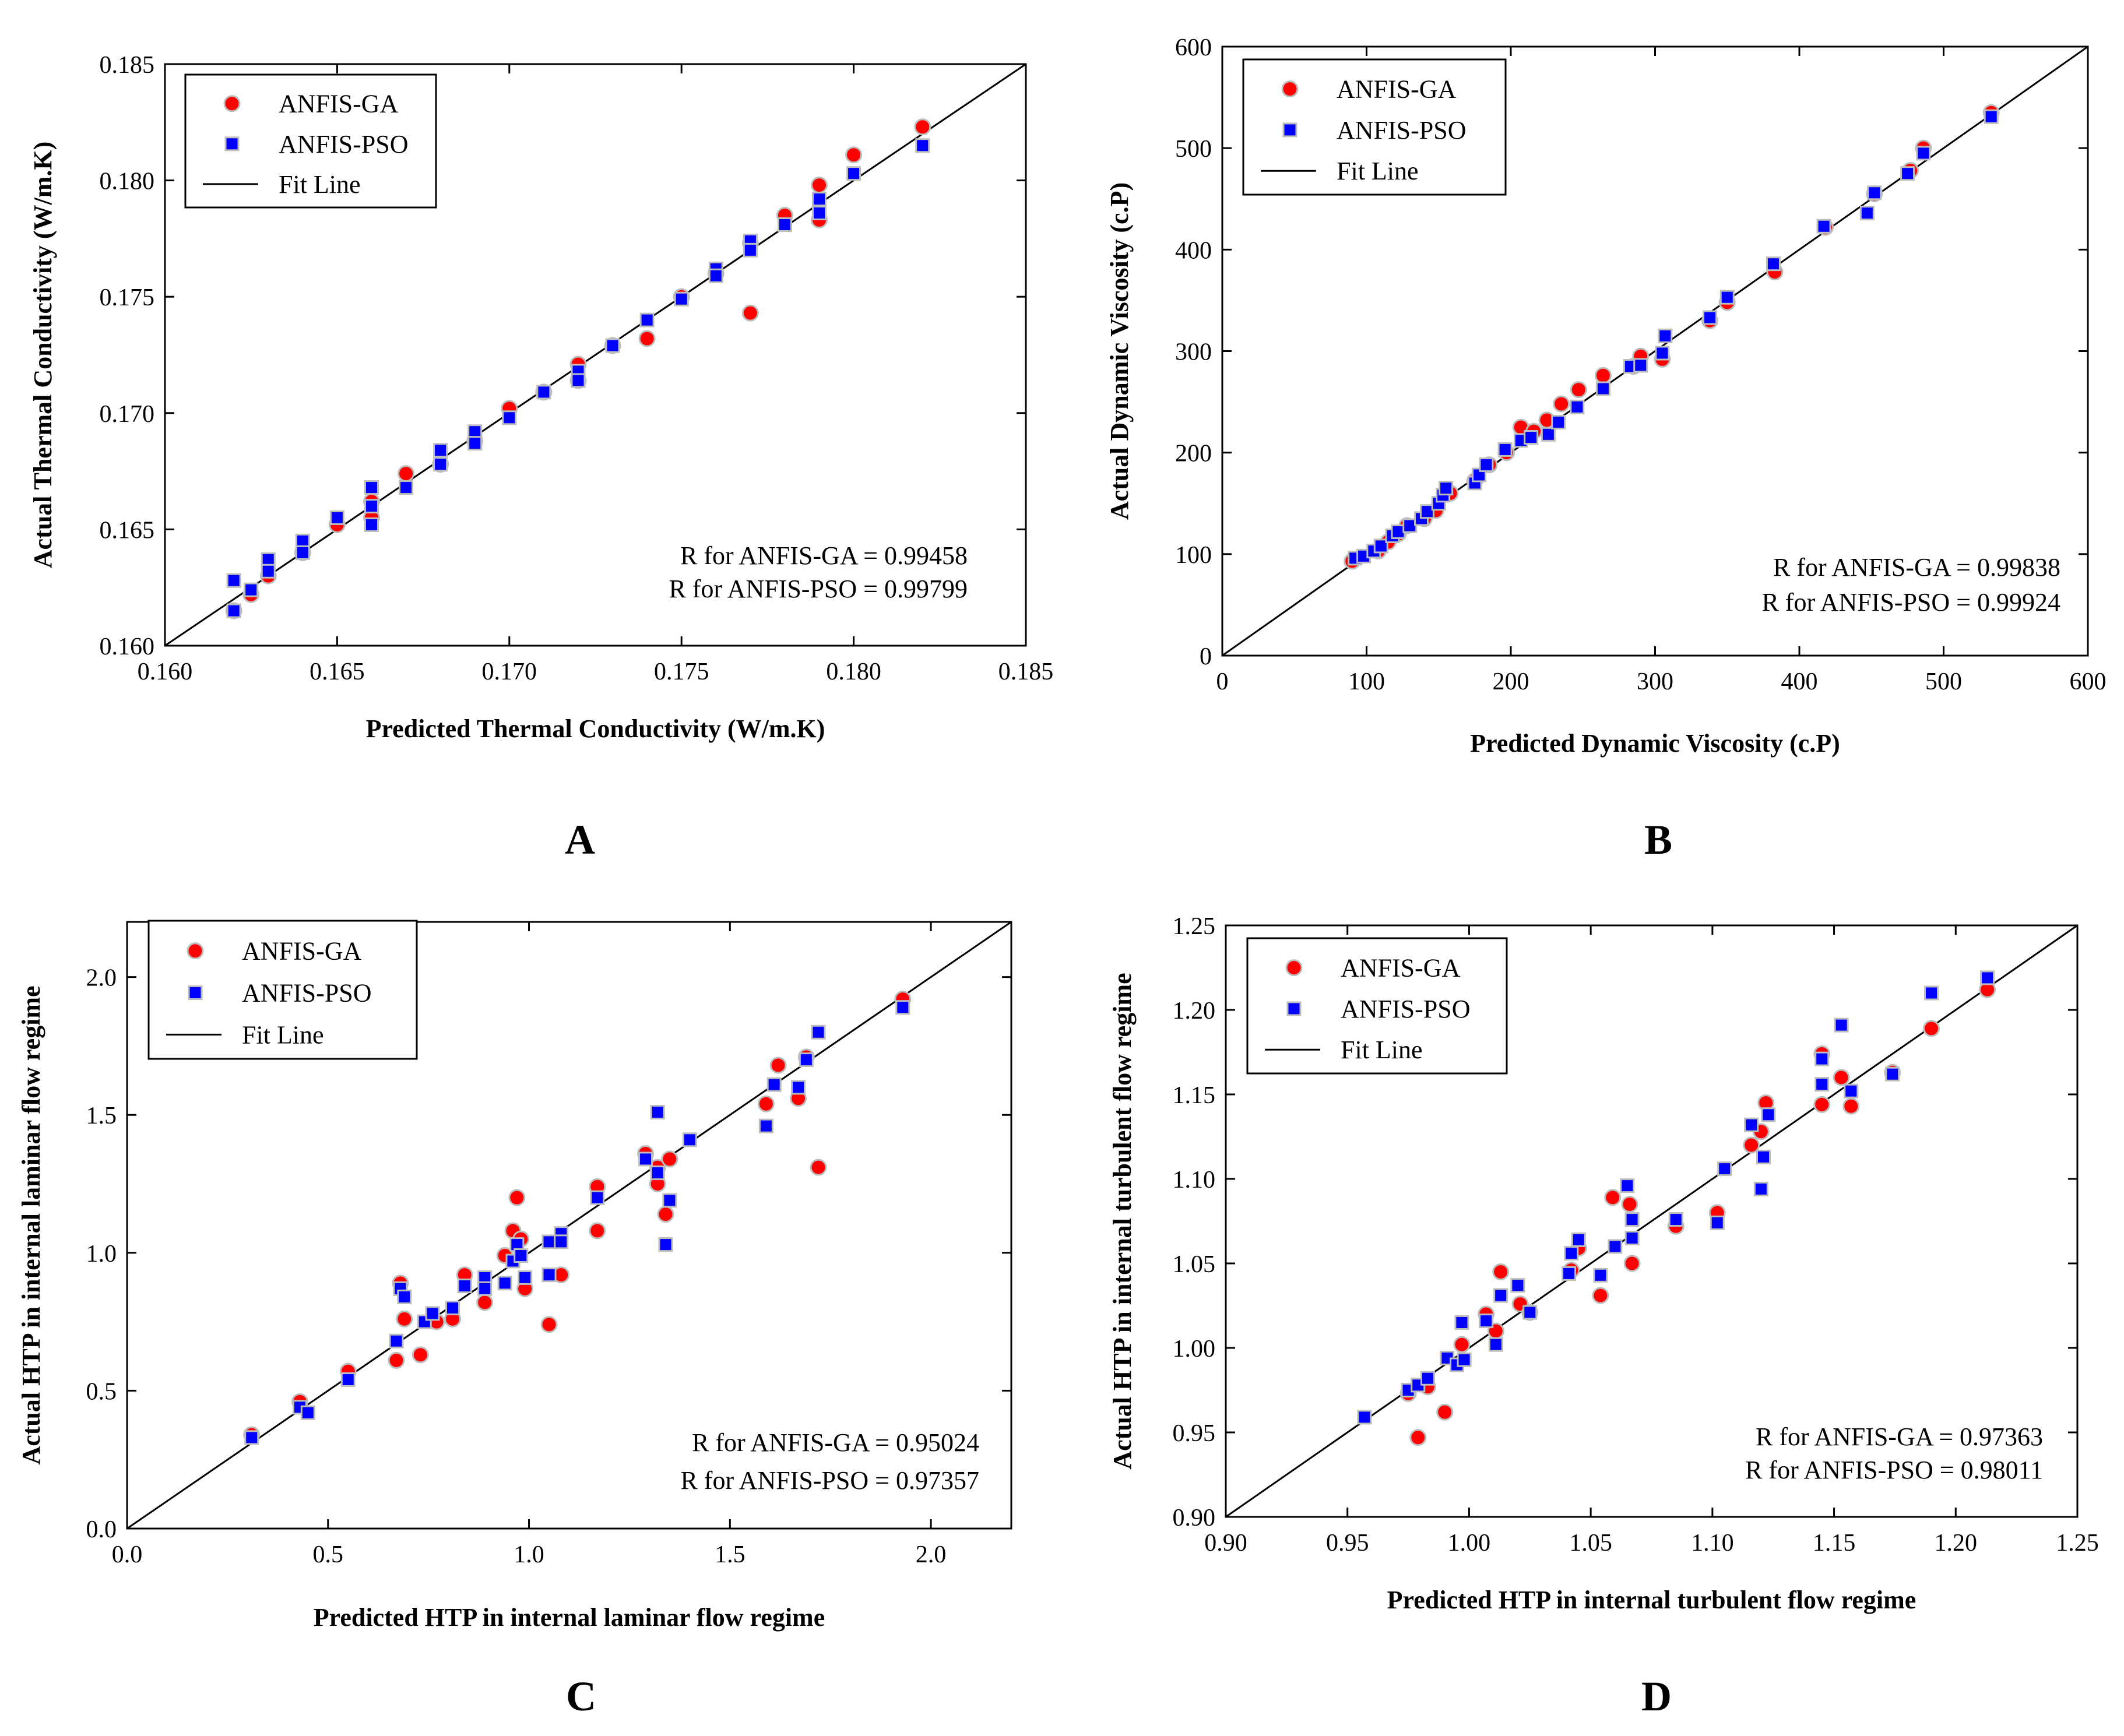 The height and width of the screenshot is (1736, 2124). I want to click on plot-frame-a, so click(595, 355).